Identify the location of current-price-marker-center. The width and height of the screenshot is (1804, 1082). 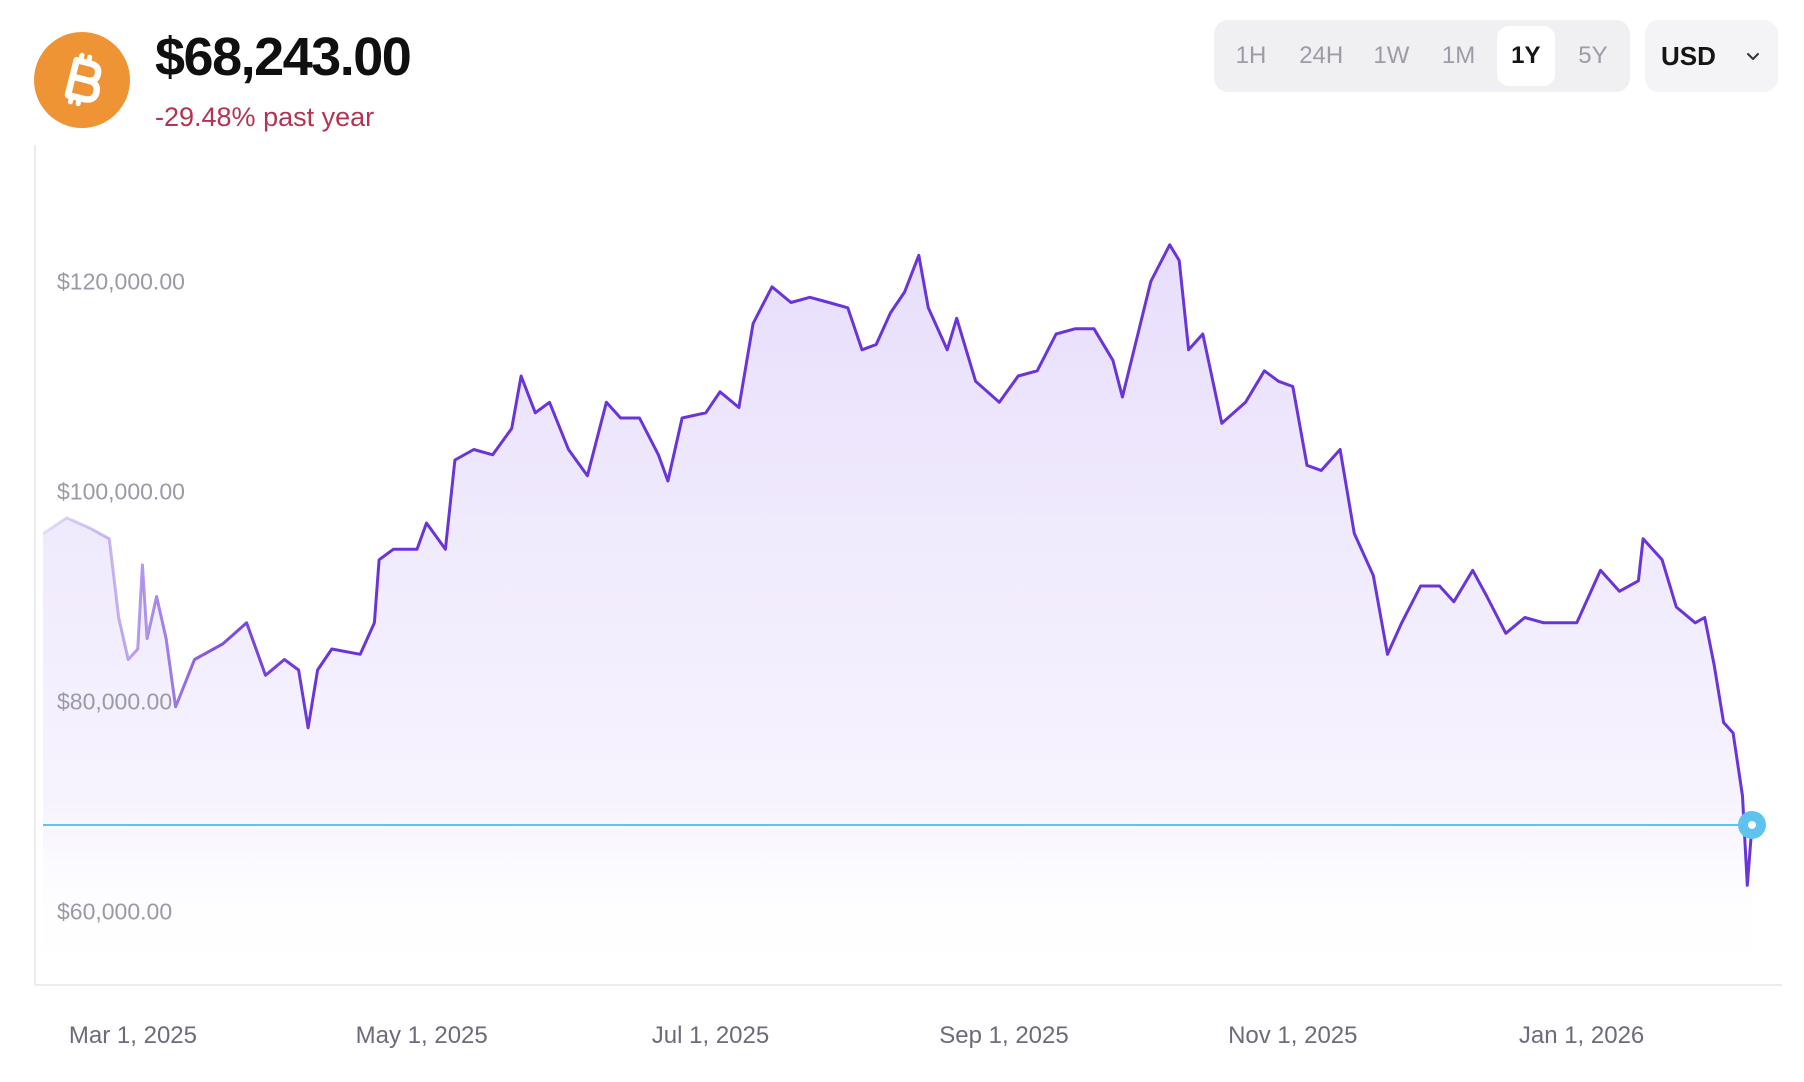
(1752, 824).